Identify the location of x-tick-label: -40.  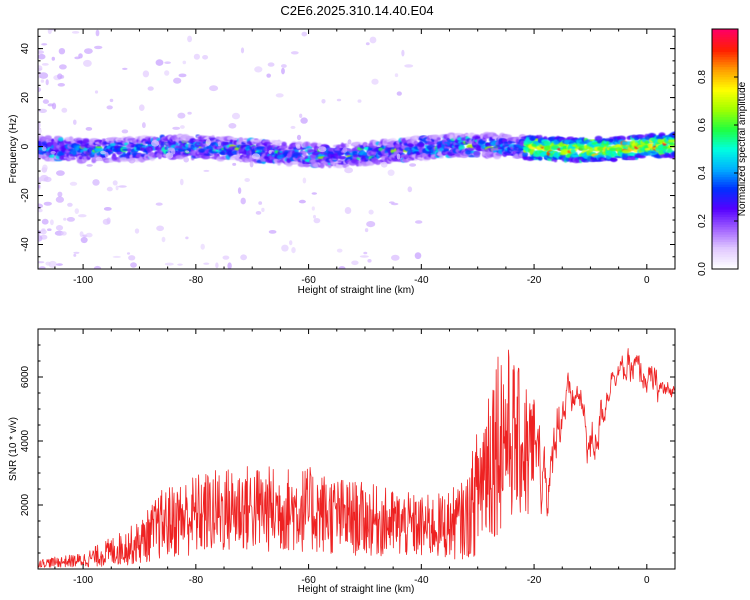
(421, 280).